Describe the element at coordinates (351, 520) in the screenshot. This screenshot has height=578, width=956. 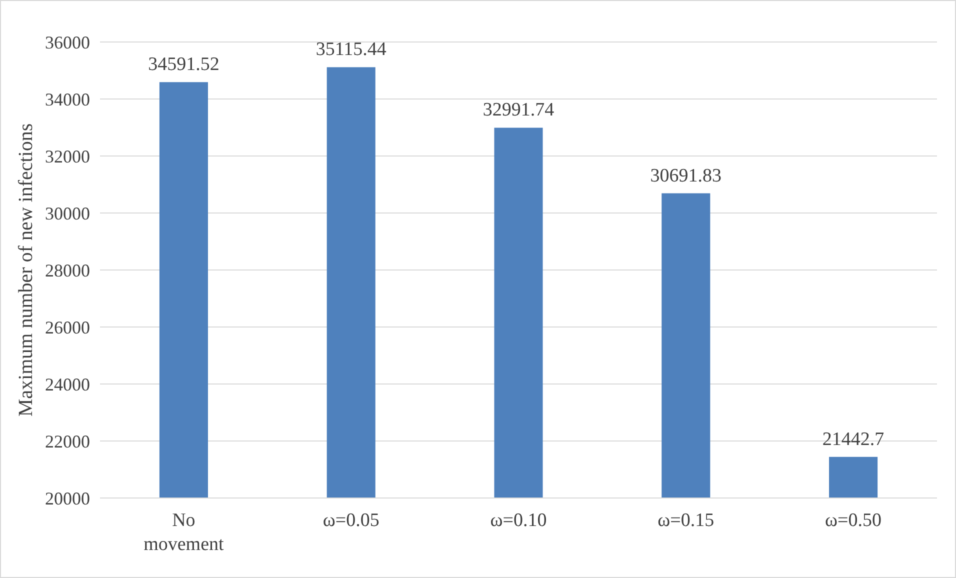
I see `x-tick-label: ω=0.05` at that location.